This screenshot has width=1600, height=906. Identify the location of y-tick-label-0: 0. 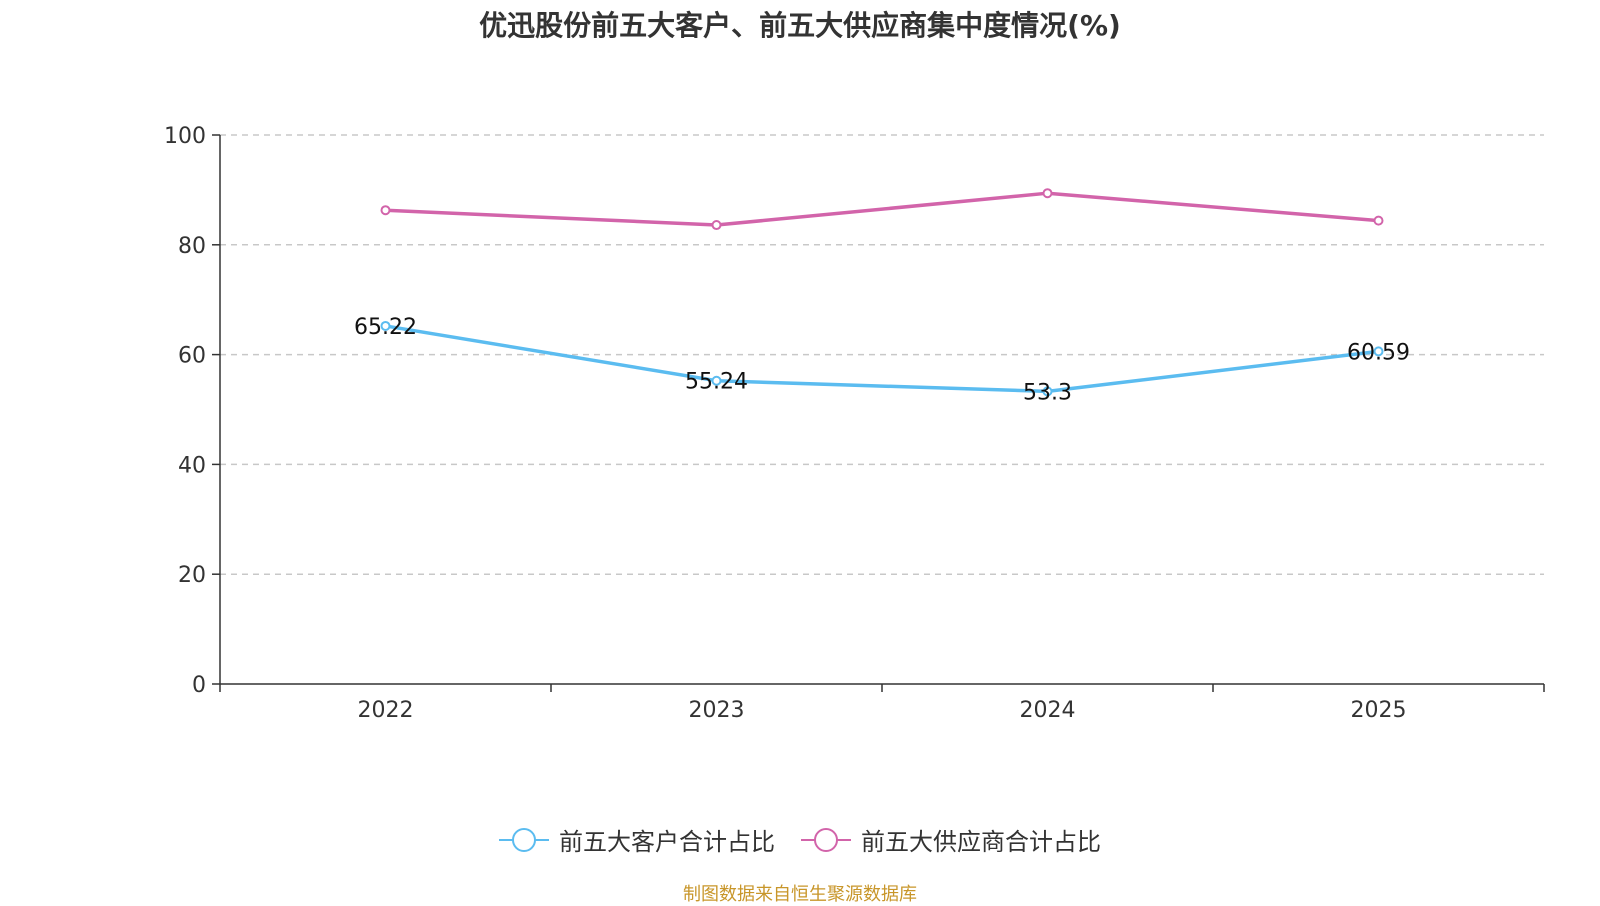
(199, 685).